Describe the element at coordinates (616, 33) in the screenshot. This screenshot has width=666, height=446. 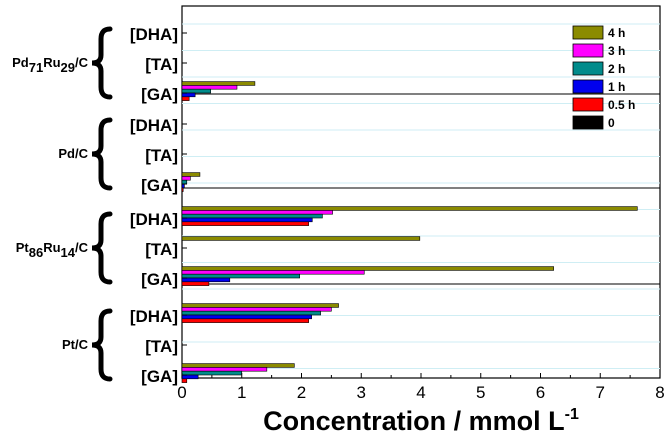
I see `legend-label: 4 h` at that location.